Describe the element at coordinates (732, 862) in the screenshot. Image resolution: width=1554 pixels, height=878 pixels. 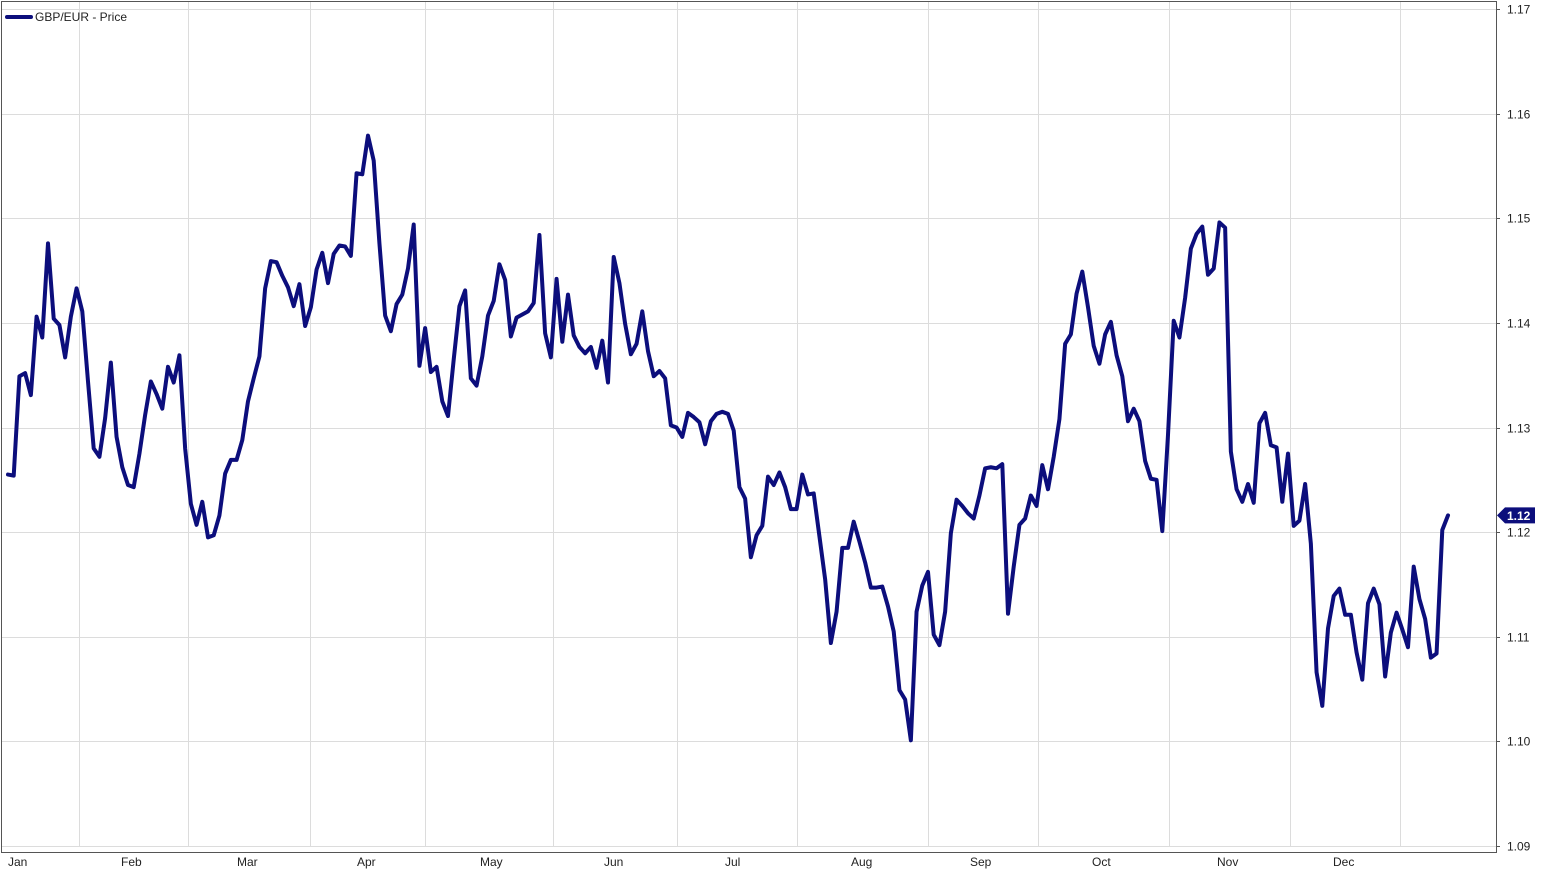
I see `x-tick-label: Jul` at that location.